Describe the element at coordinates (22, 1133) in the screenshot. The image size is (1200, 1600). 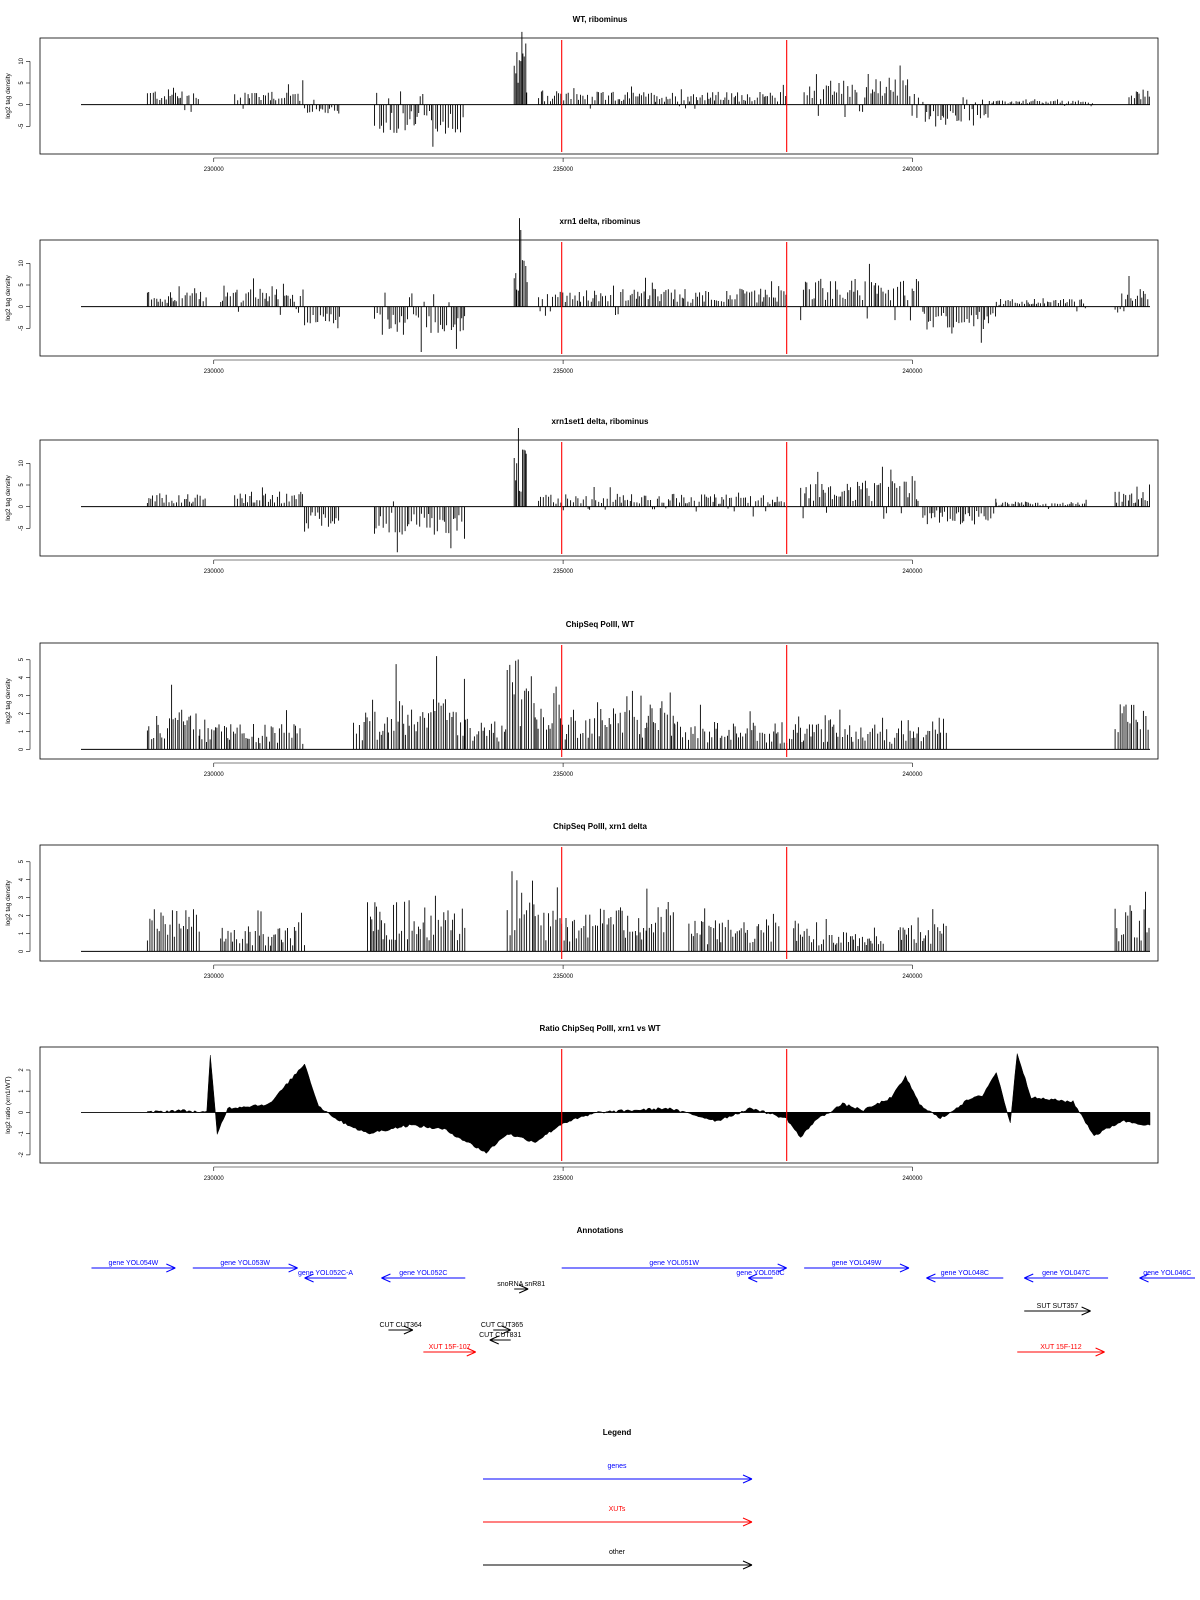
I see `y-tick-label: -1` at that location.